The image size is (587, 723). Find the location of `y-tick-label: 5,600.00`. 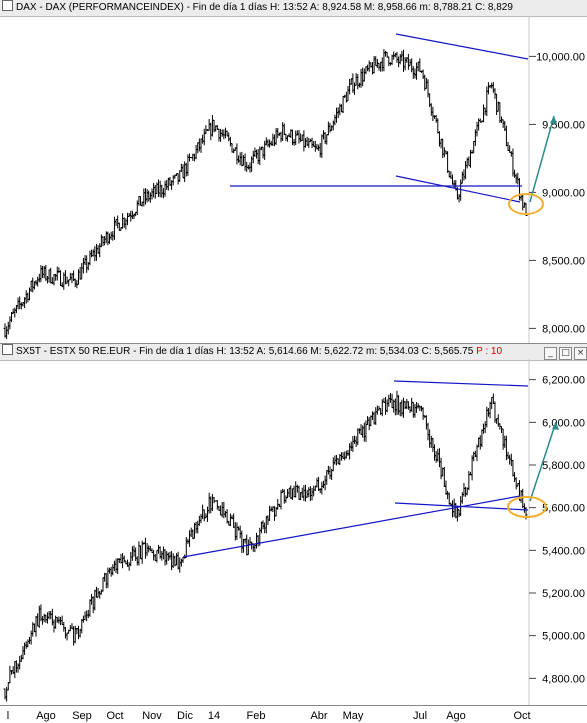

y-tick-label: 5,600.00 is located at coordinates (563, 509).